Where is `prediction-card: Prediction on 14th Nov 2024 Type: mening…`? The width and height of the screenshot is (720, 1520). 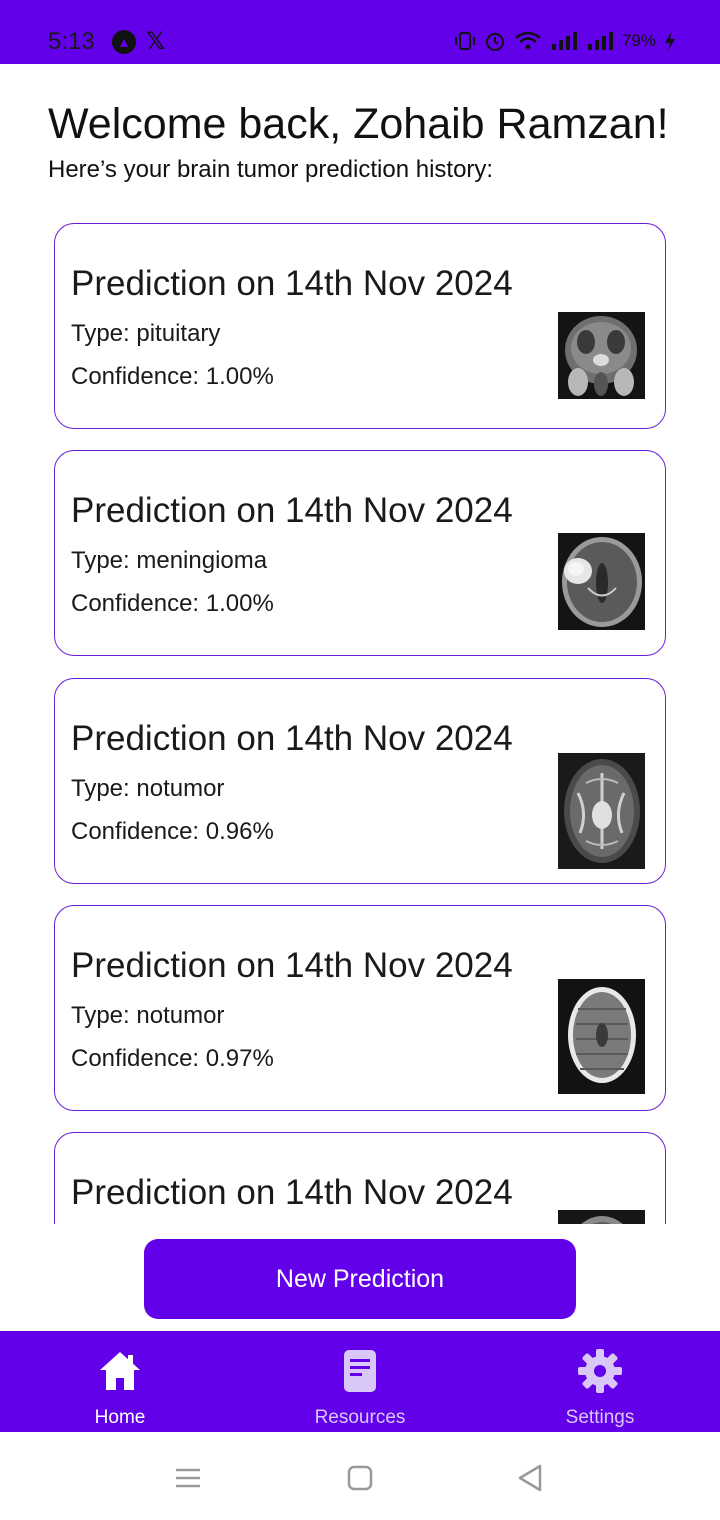 prediction-card: Prediction on 14th Nov 2024 Type: mening… is located at coordinates (360, 553).